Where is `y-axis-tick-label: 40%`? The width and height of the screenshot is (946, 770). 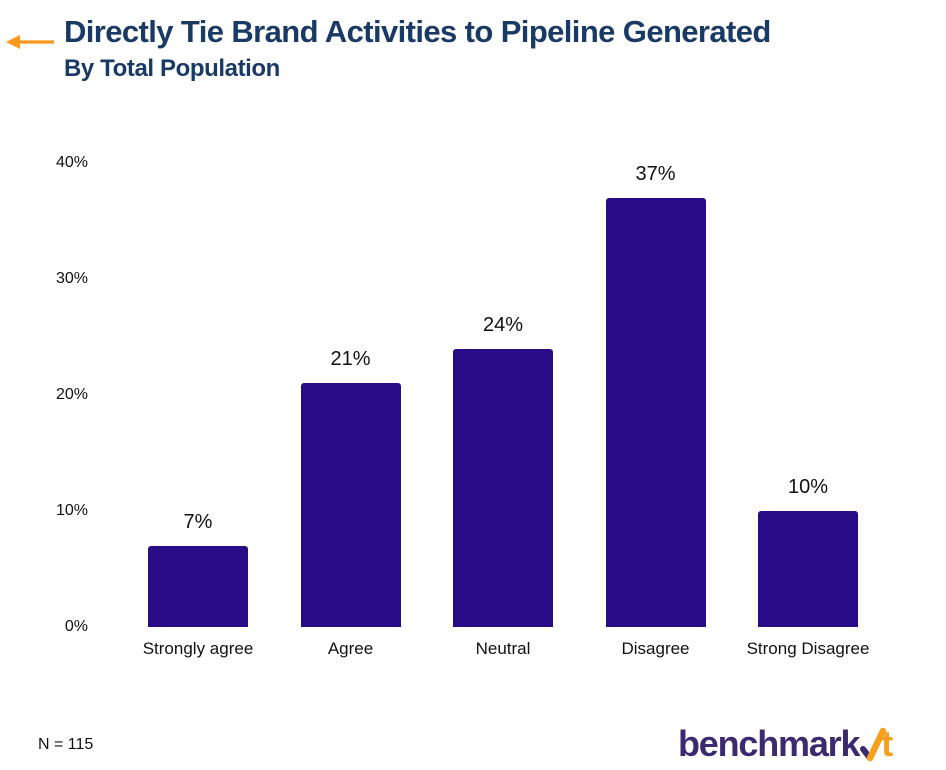 y-axis-tick-label: 40% is located at coordinates (71, 162).